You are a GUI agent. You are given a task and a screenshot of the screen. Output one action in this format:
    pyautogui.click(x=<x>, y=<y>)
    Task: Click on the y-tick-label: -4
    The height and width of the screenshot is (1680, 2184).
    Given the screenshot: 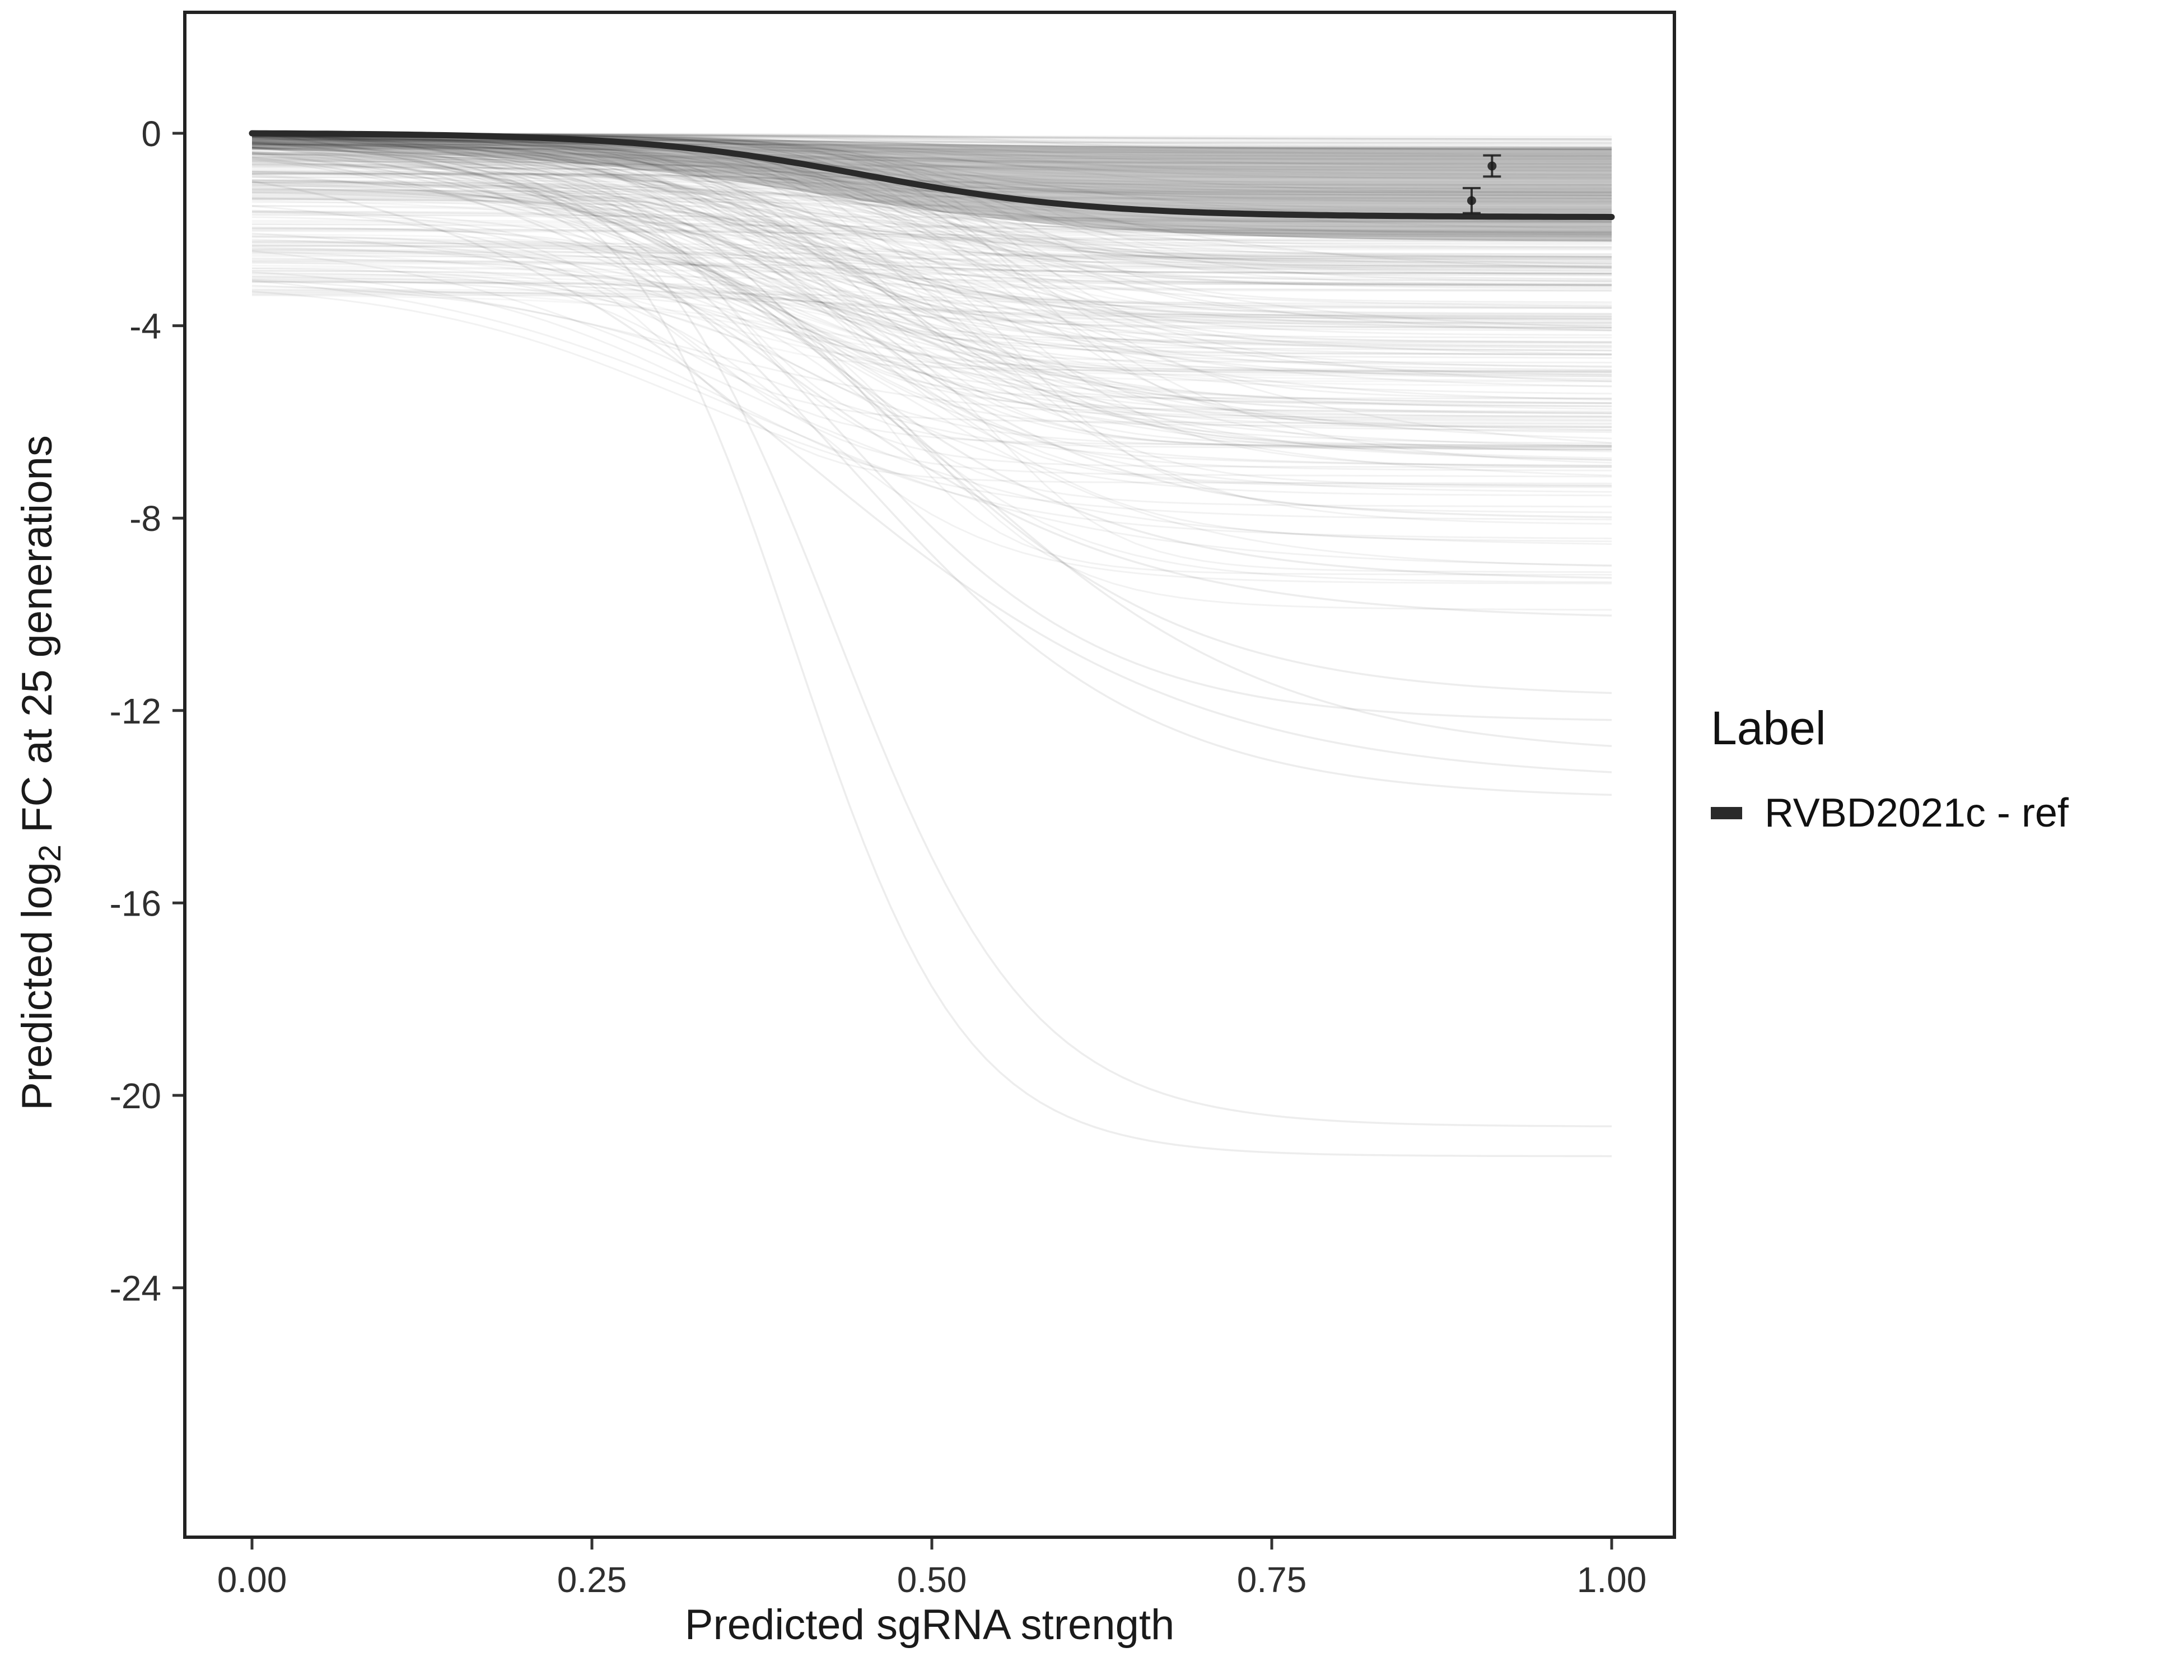 What is the action you would take?
    pyautogui.click(x=145, y=327)
    